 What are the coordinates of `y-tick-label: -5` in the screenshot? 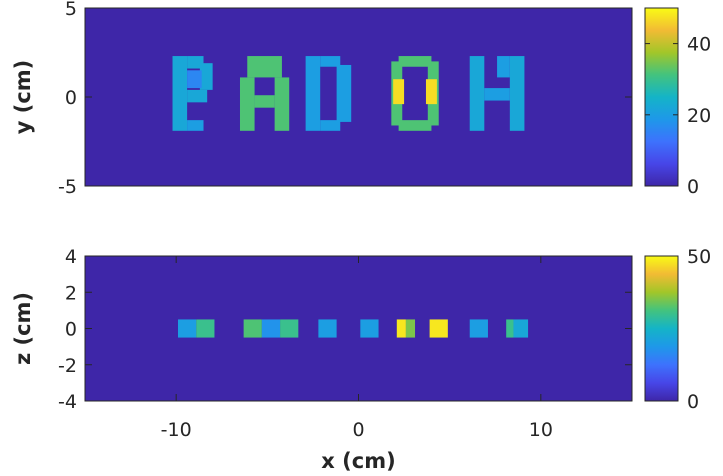 It's located at (67, 187).